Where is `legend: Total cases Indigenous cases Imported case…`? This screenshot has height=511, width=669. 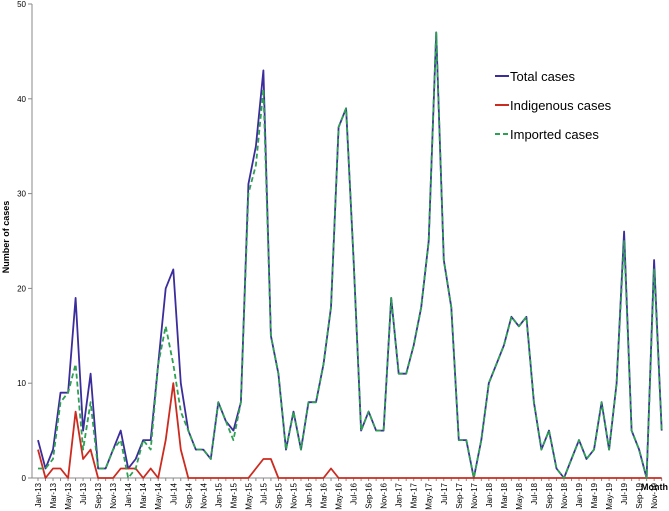 legend: Total cases Indigenous cases Imported case… is located at coordinates (553, 105).